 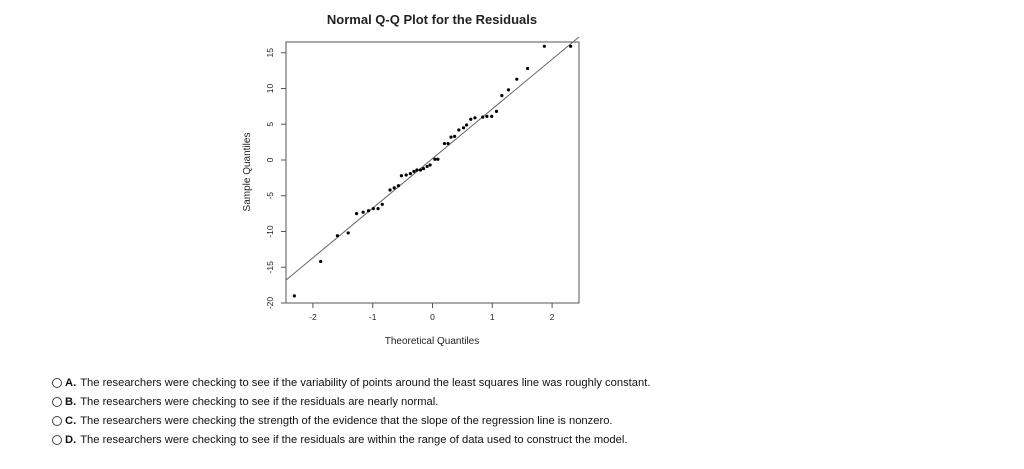 What do you see at coordinates (270, 267) in the screenshot?
I see `y-tick-label: -15` at bounding box center [270, 267].